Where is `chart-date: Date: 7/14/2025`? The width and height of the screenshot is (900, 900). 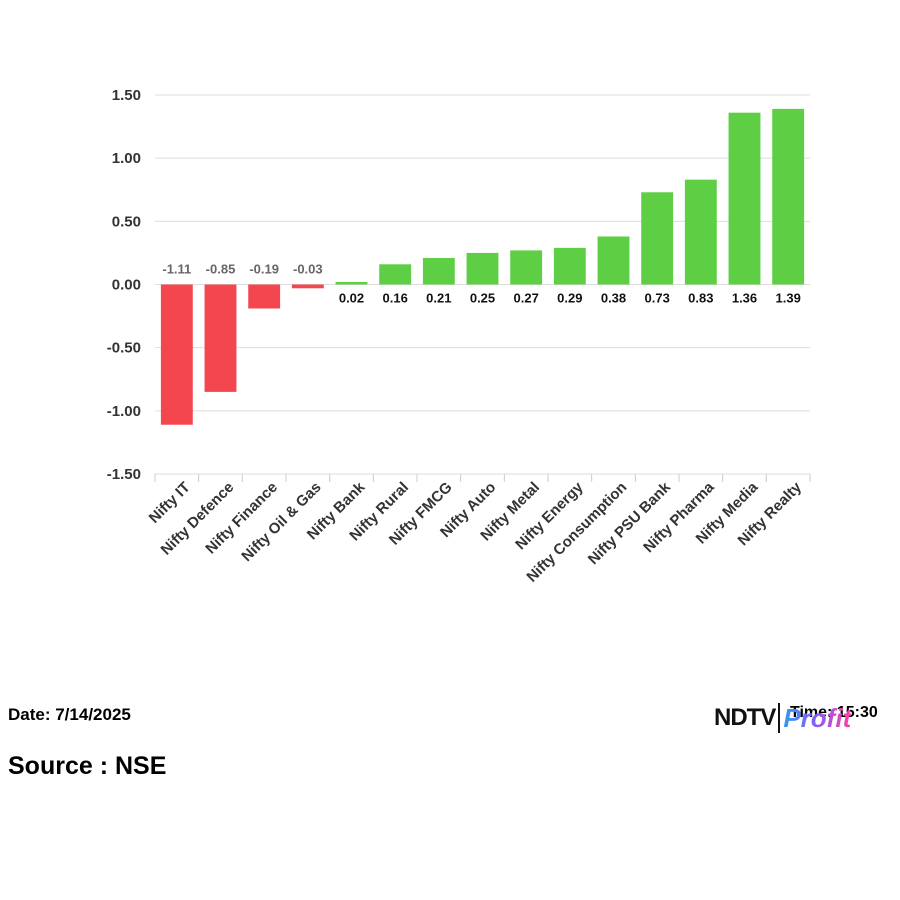
chart-date: Date: 7/14/2025 is located at coordinates (69, 714).